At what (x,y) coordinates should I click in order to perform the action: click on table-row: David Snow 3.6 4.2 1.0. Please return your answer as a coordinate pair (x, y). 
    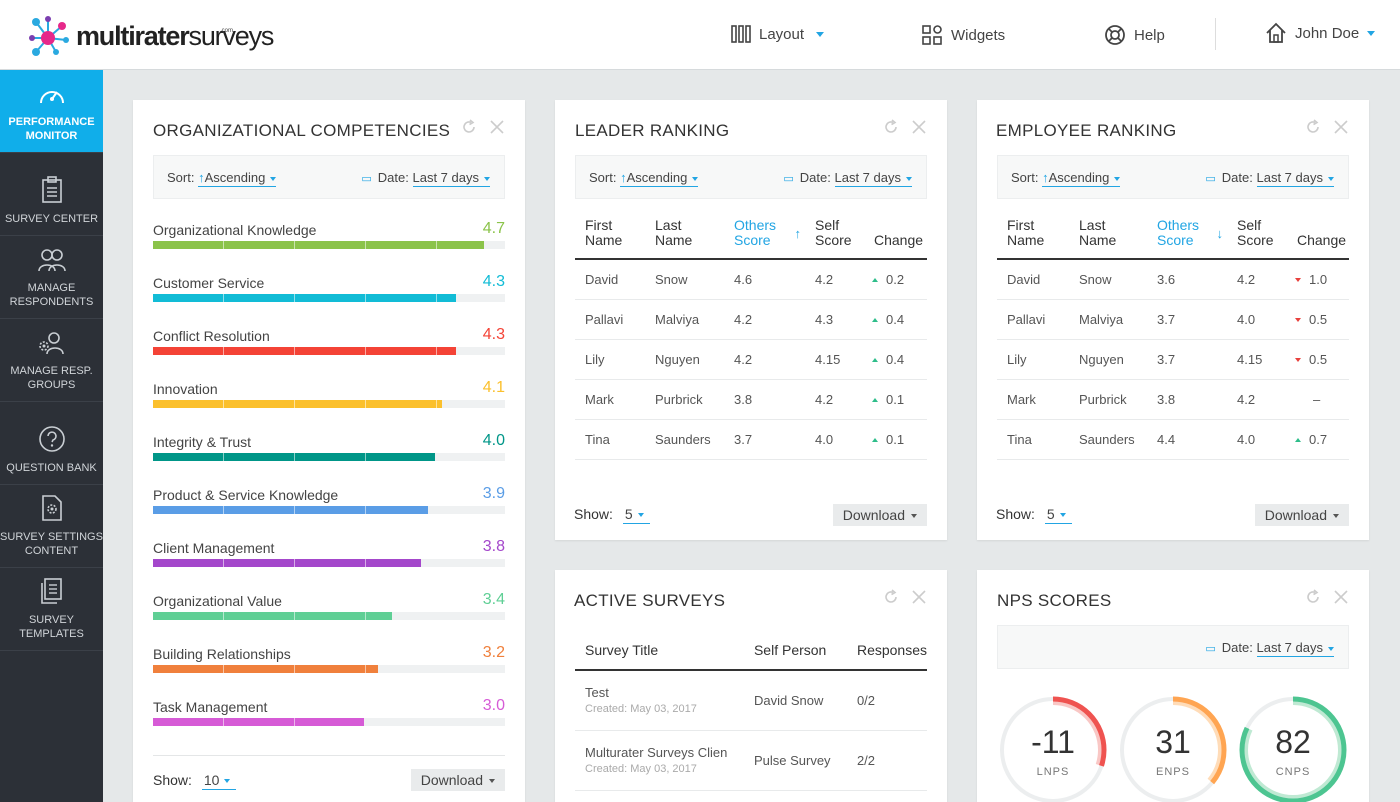
    Looking at the image, I should click on (1173, 279).